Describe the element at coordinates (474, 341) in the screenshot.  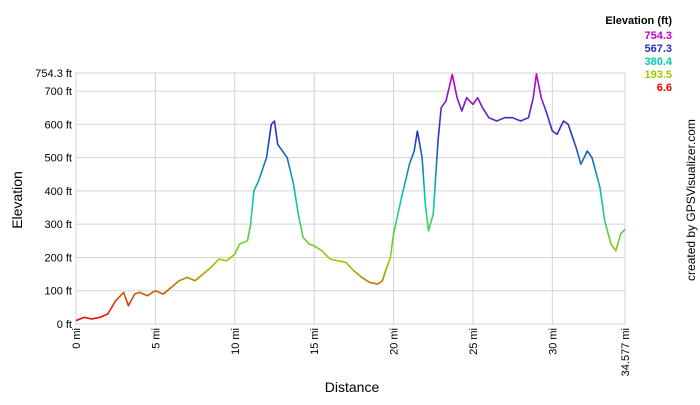
I see `x-tick-label: 25 mi` at that location.